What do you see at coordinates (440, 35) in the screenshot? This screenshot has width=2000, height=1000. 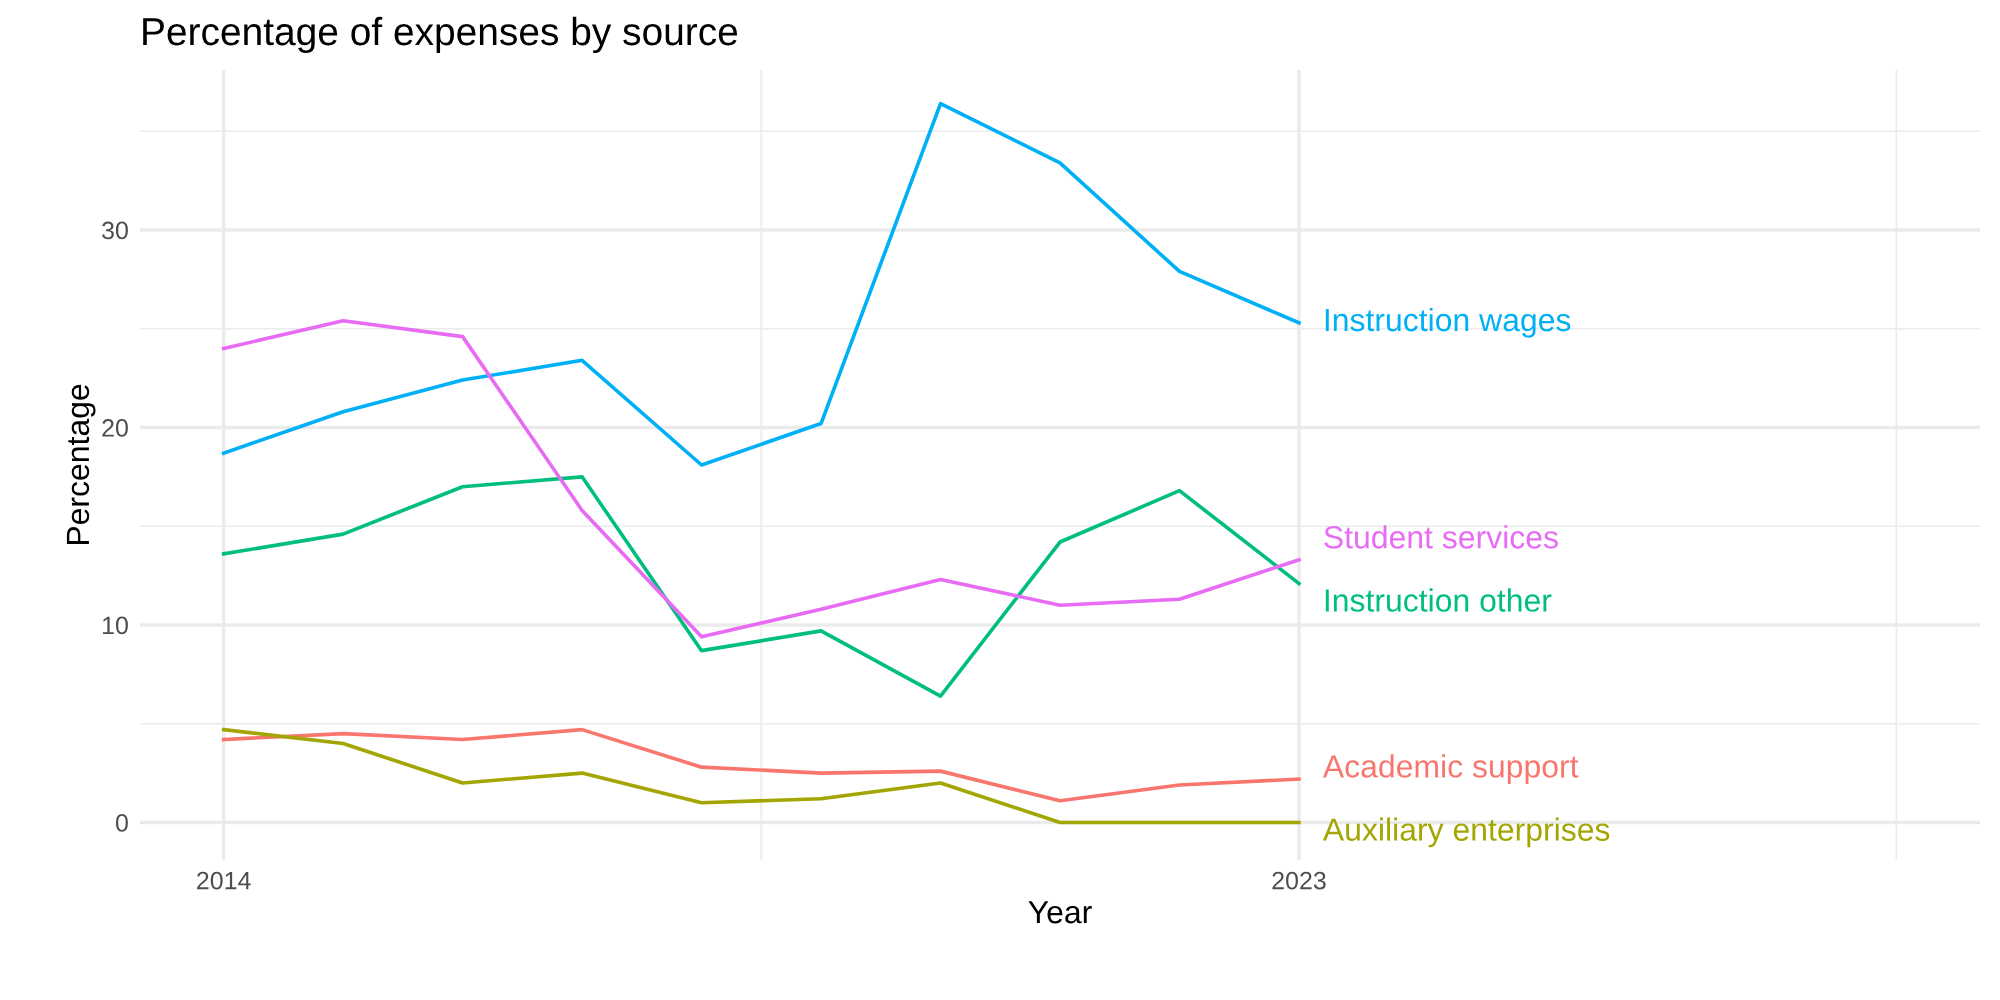 I see `chart-title: Percentage of expenses by source` at bounding box center [440, 35].